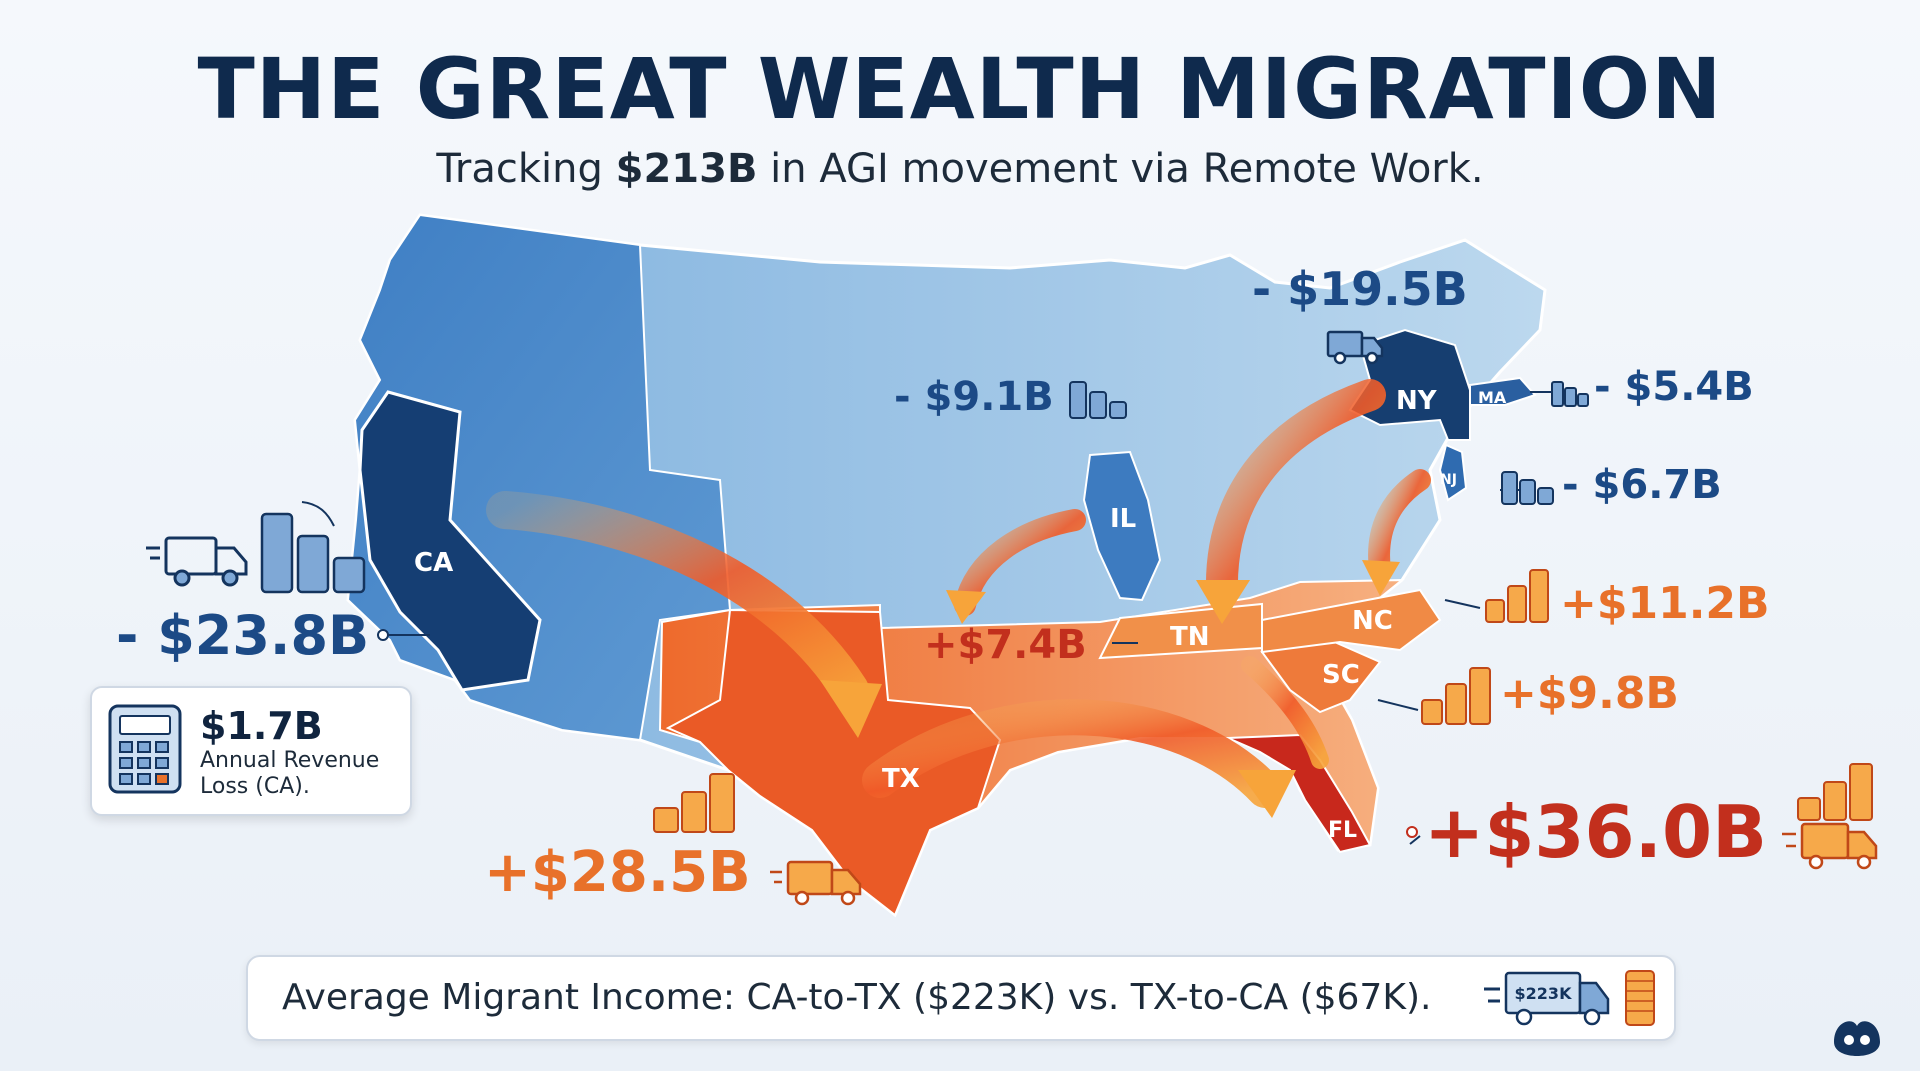 This screenshot has height=1071, width=1920. I want to click on arrow-il-tn, so click(1020, 562).